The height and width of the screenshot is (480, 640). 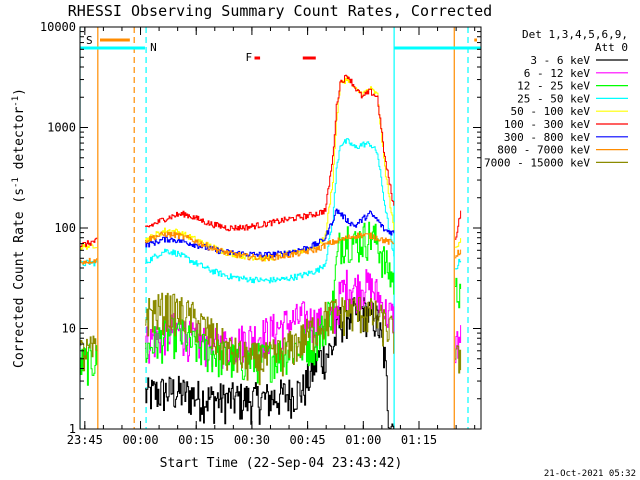 I want to click on night-flag-label: N, so click(x=153, y=47).